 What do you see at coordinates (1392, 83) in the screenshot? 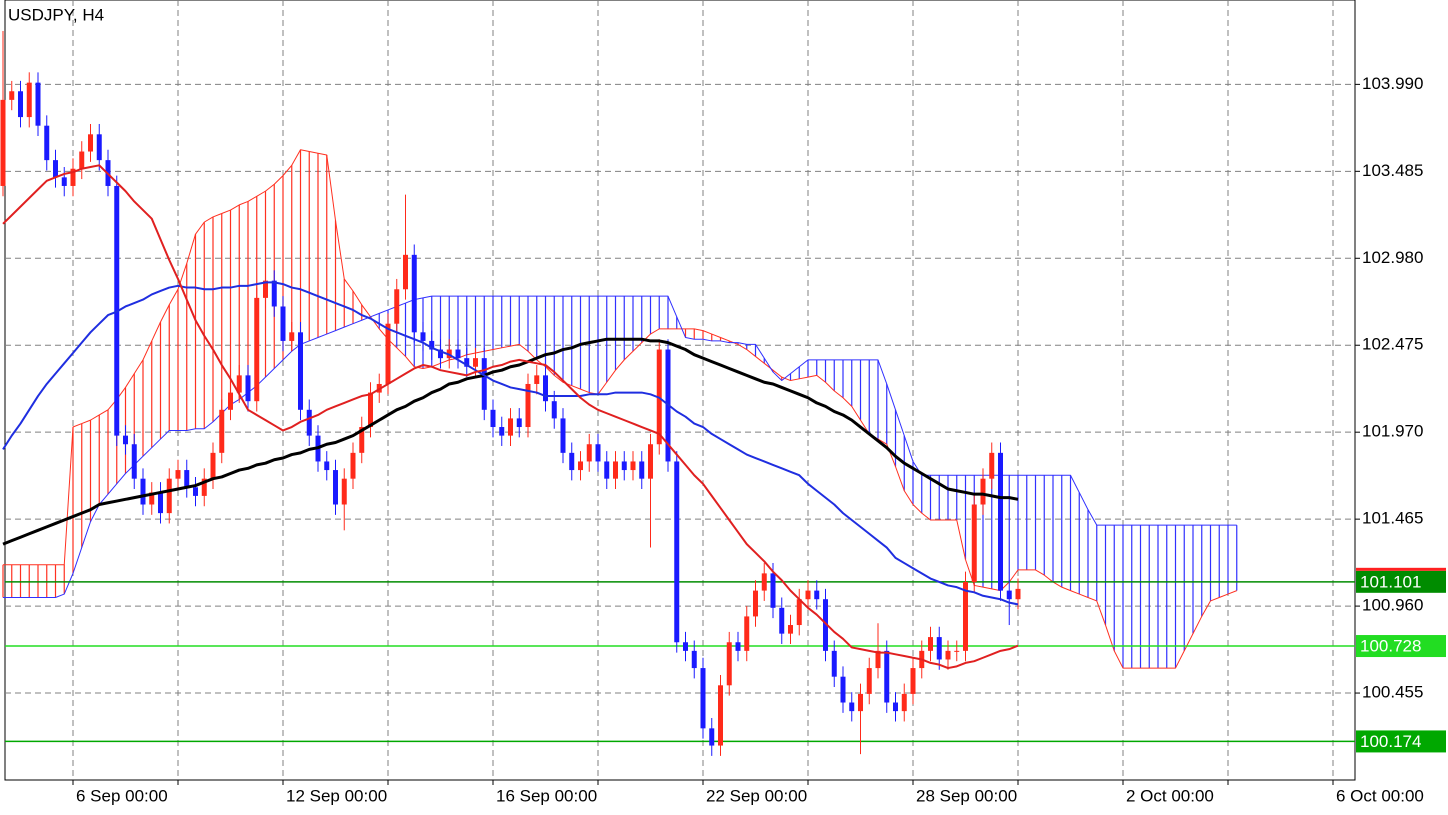
I see `y-tick-label: 103.990` at bounding box center [1392, 83].